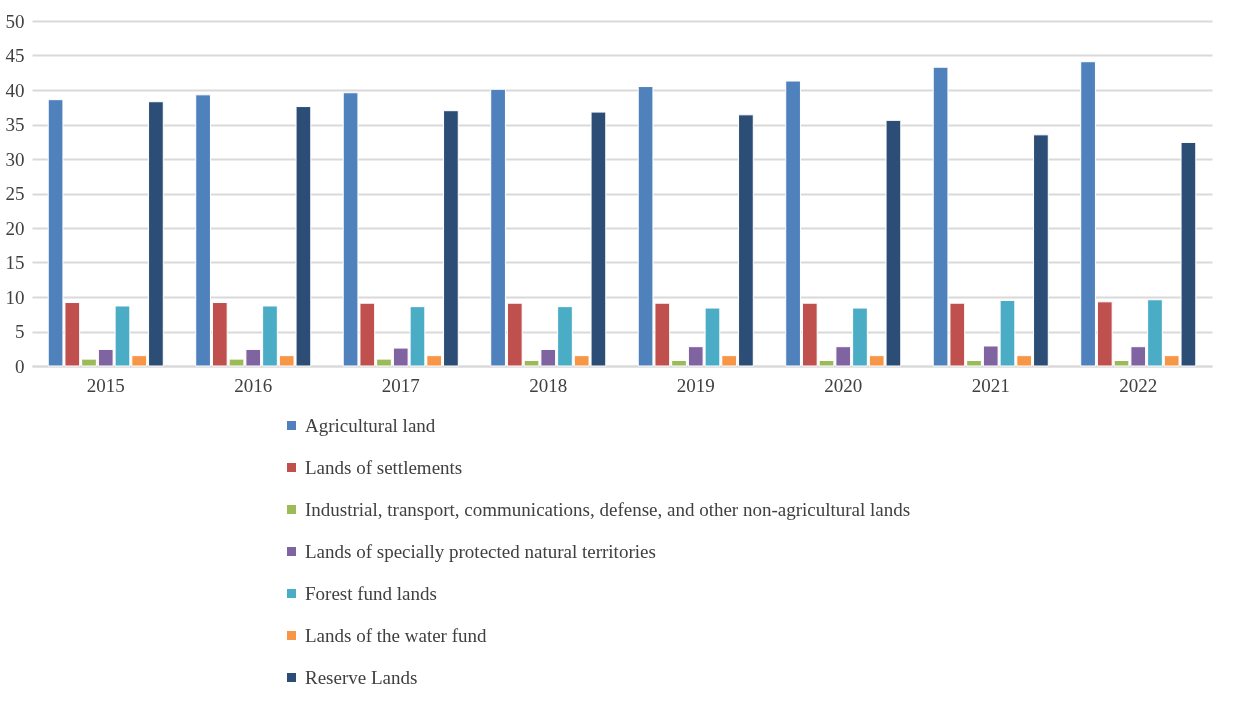  I want to click on legend-label: Lands of the water fund, so click(396, 635).